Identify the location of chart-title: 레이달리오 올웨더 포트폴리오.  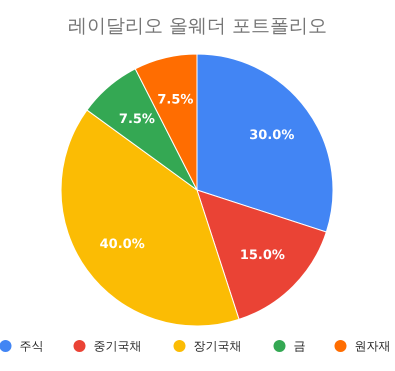
(198, 26).